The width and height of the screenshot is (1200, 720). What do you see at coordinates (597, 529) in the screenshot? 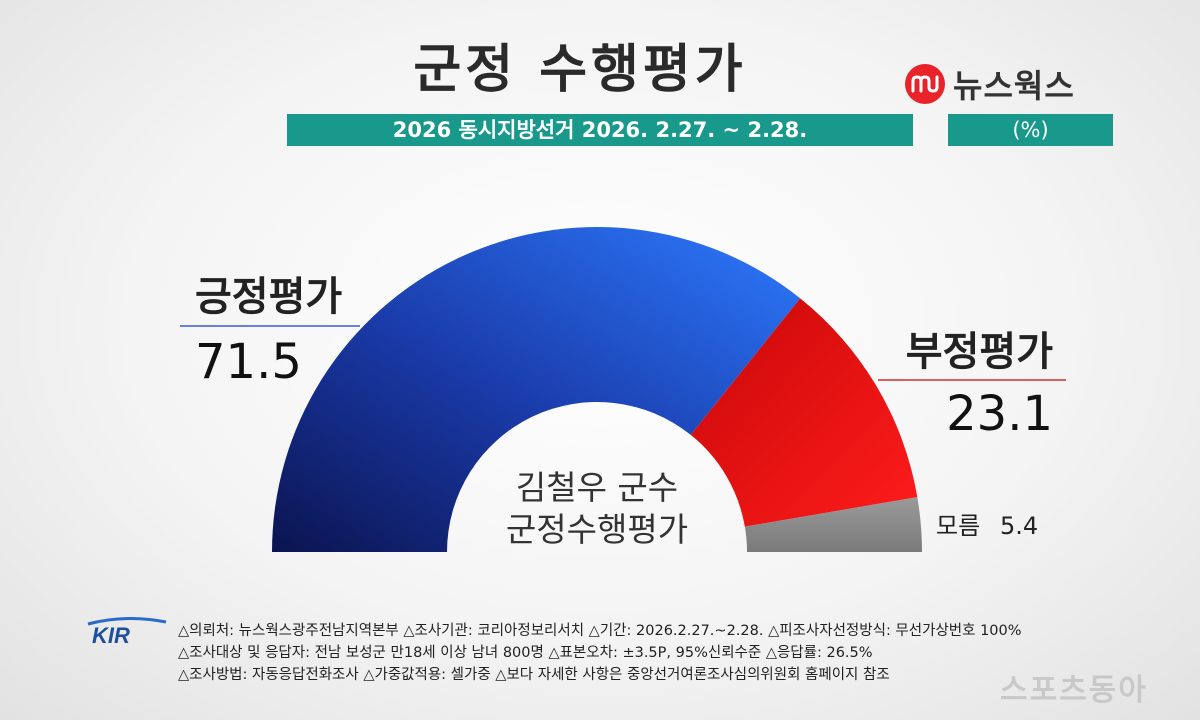
I see `center-caption: 군정수행평가` at bounding box center [597, 529].